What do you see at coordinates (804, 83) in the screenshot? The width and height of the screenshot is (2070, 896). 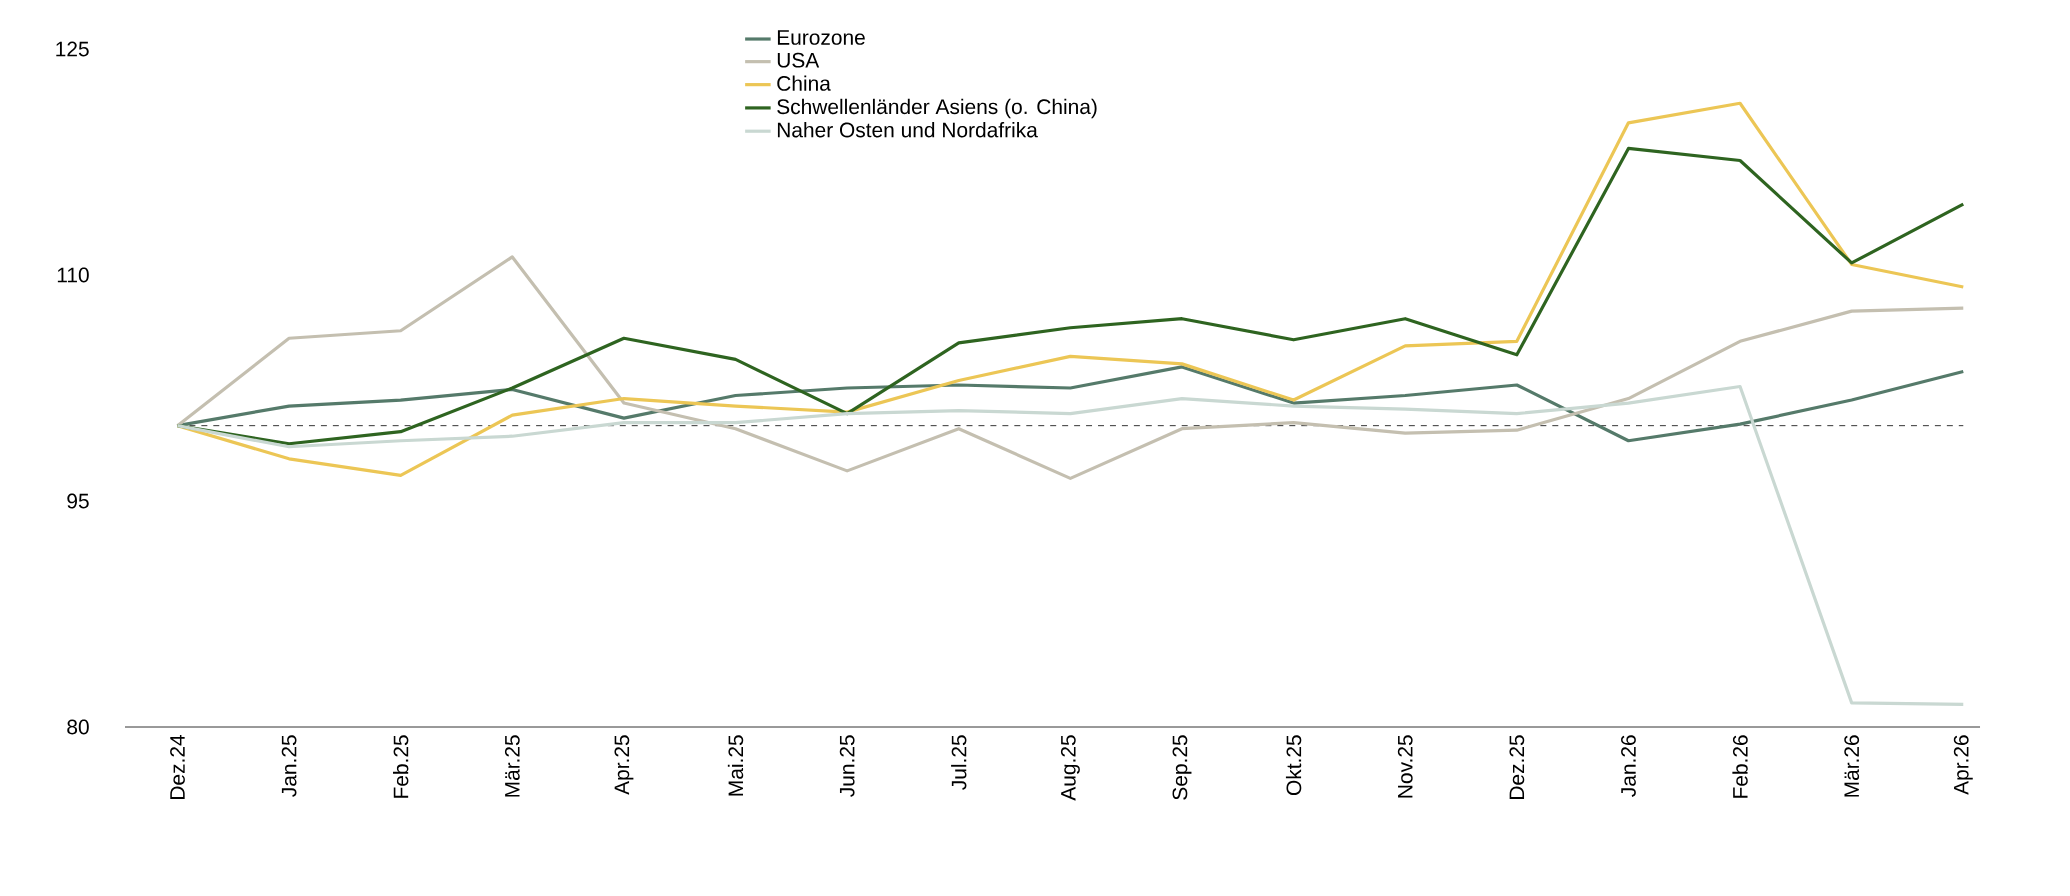 I see `legend-label: China` at bounding box center [804, 83].